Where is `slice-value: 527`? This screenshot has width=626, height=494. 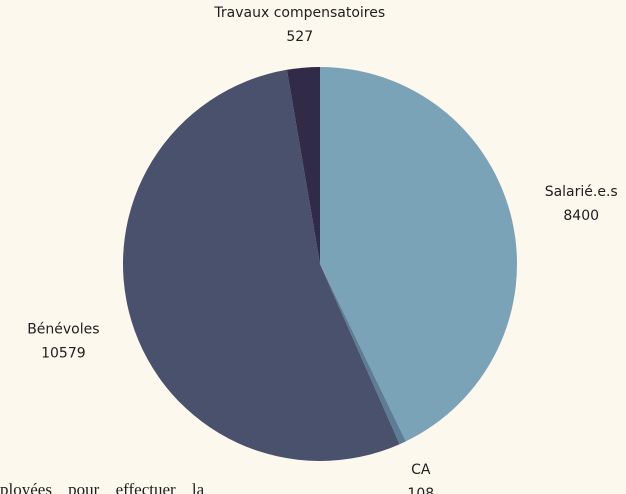 slice-value: 527 is located at coordinates (299, 37).